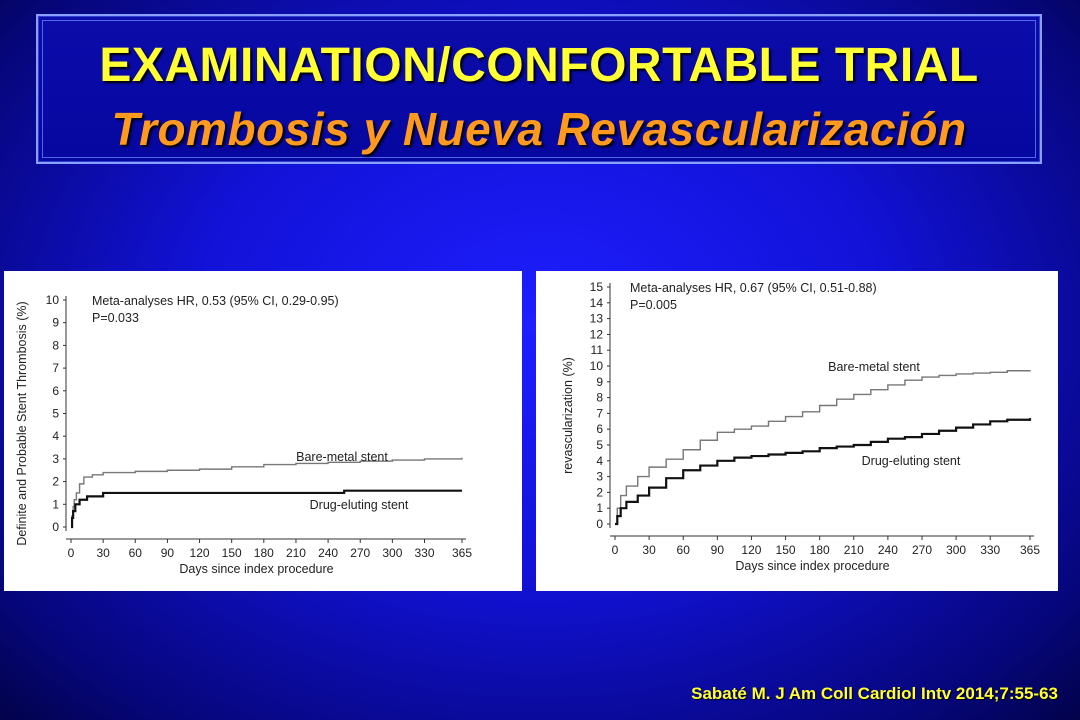  Describe the element at coordinates (115, 318) in the screenshot. I see `p-value-annotation: P=0.033` at that location.